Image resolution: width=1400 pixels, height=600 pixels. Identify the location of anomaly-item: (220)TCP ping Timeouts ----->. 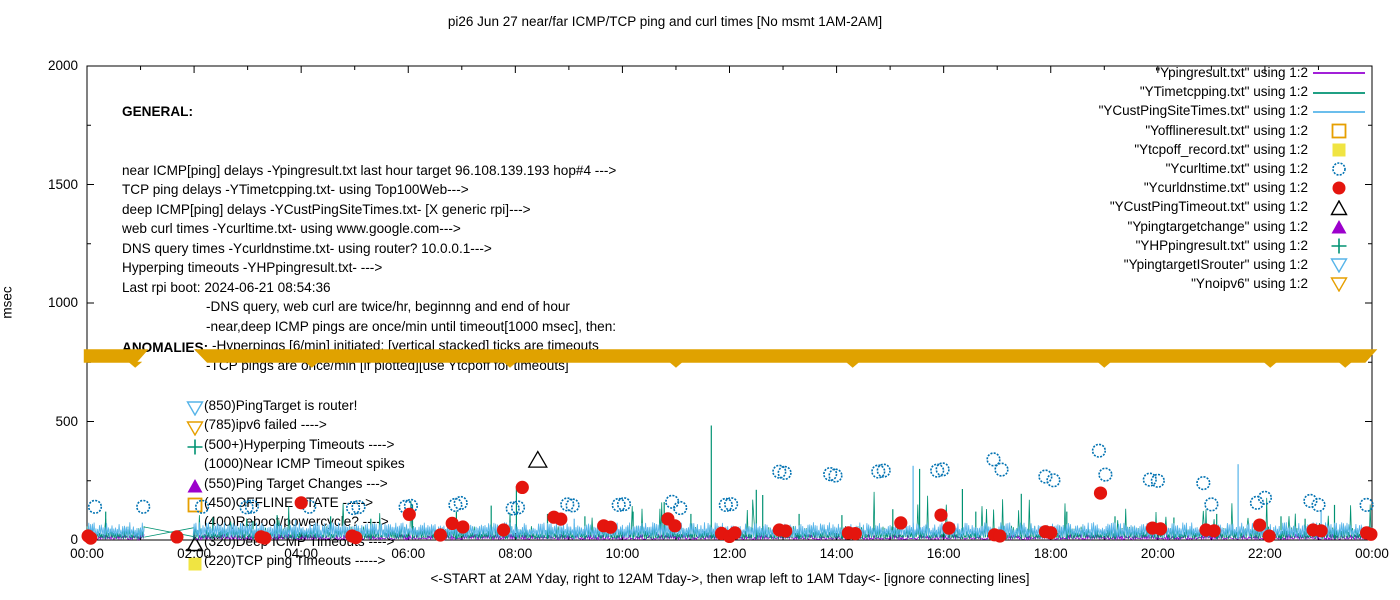
(263, 561).